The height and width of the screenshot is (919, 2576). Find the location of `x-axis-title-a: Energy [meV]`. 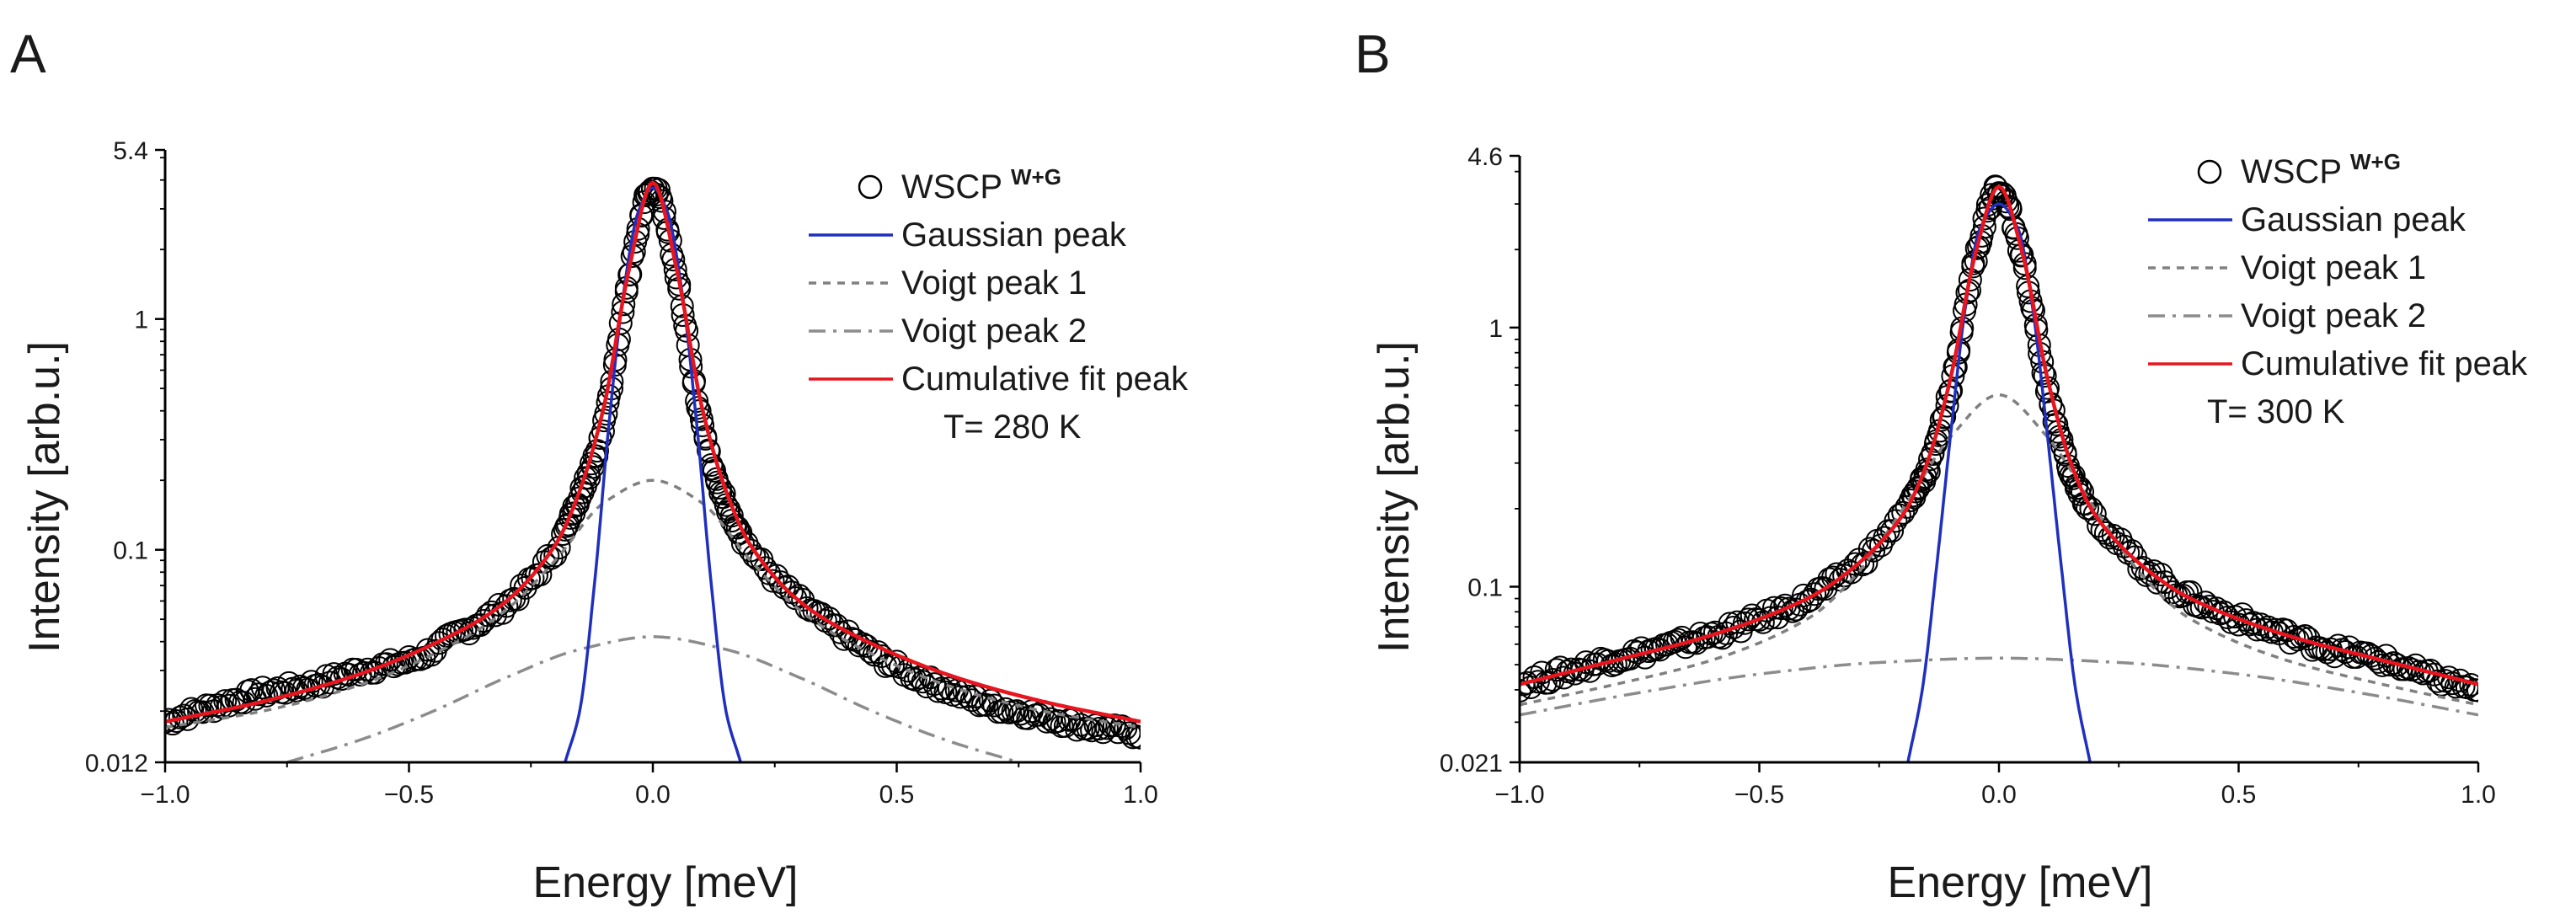

x-axis-title-a: Energy [meV] is located at coordinates (665, 882).